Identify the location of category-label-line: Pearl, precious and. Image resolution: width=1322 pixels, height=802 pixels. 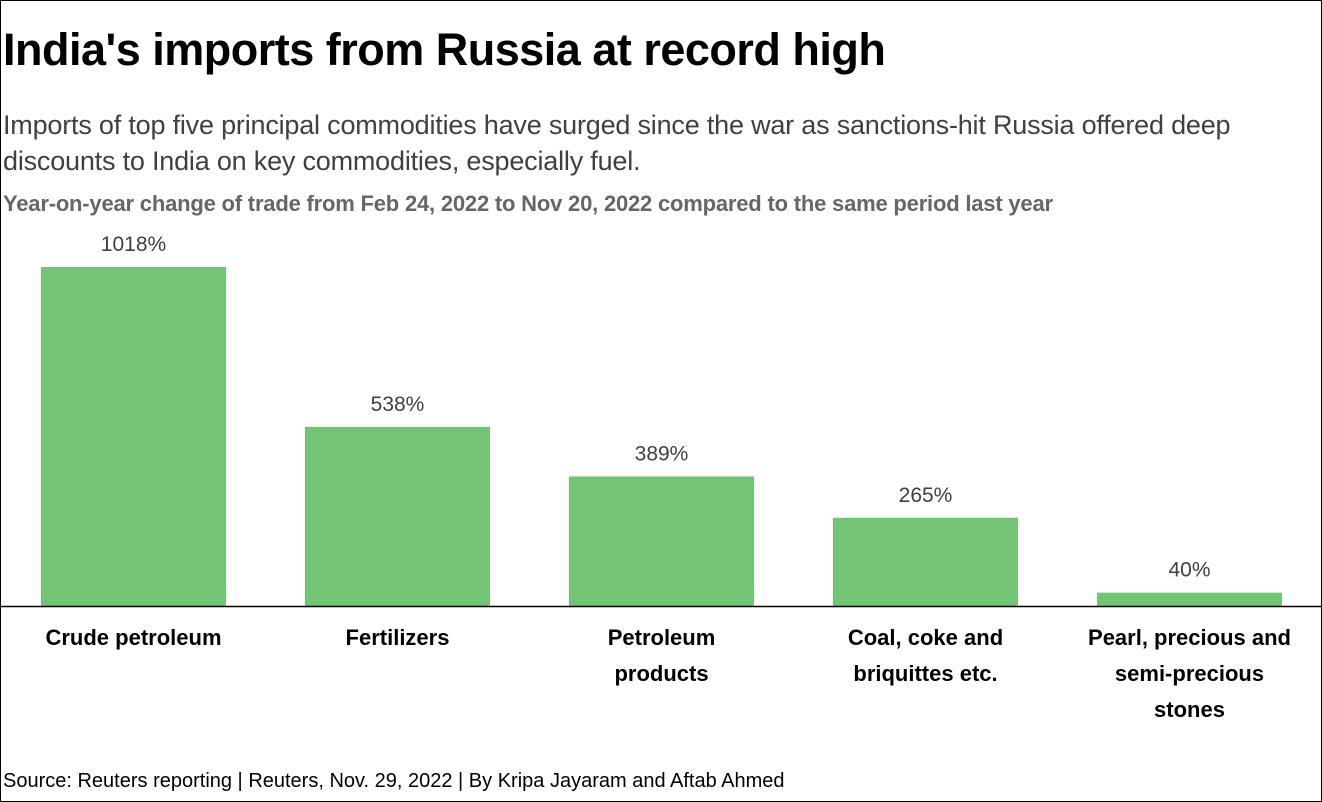
(1189, 637).